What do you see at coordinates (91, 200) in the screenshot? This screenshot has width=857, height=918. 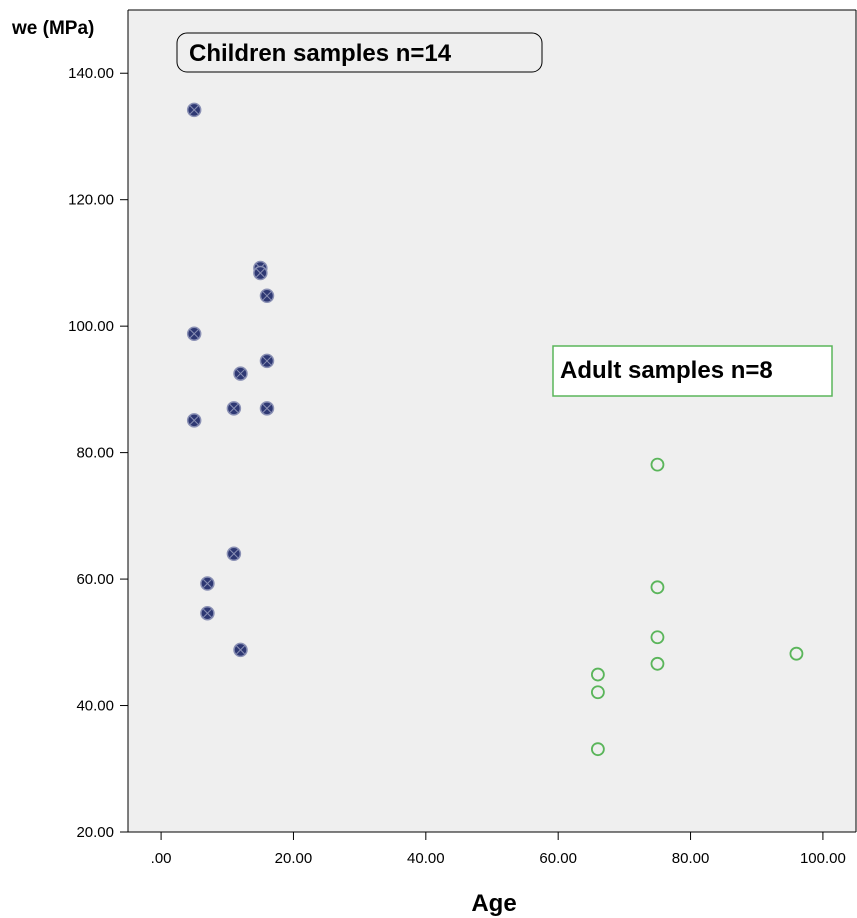 I see `y-tick-label: 120.00` at bounding box center [91, 200].